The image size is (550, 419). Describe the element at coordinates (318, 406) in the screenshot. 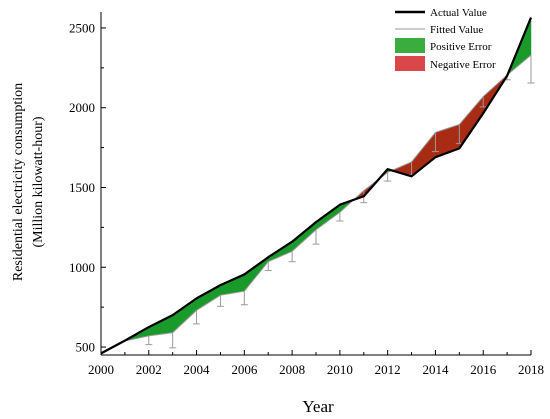

I see `x-axis-title: Year` at that location.